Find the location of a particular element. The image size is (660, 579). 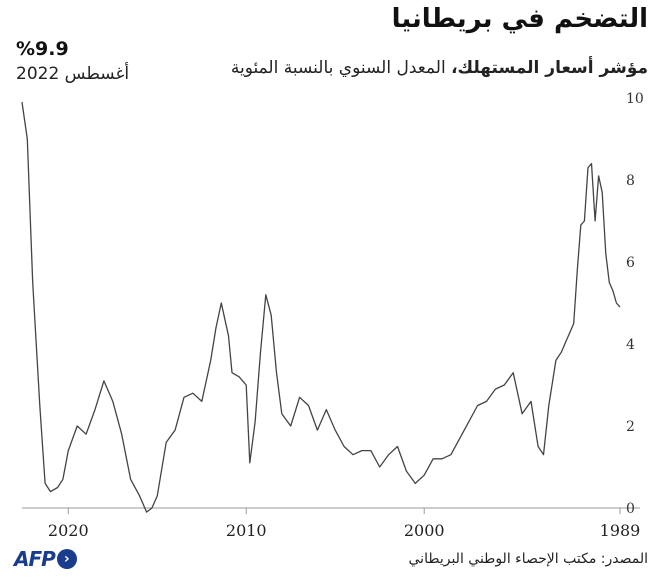

source-note: المصدر: مكتب الإحصاء الوطني البريطاني is located at coordinates (528, 559).